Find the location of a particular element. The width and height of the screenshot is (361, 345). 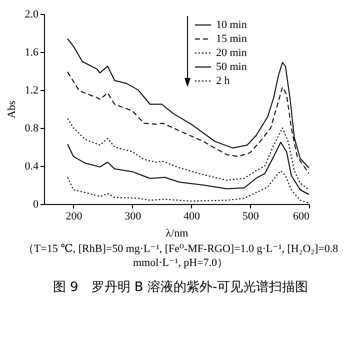

y-tick-label: 0.8 is located at coordinates (31, 128).